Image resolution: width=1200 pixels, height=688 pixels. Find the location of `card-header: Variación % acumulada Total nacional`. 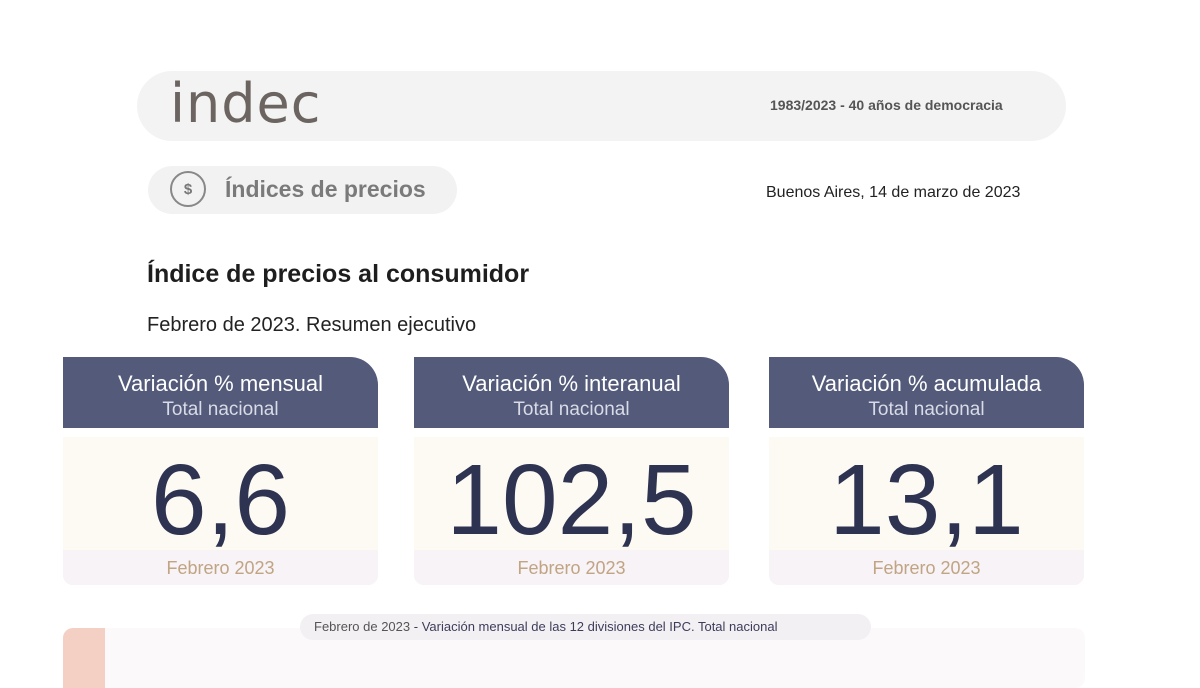

card-header: Variación % acumulada Total nacional is located at coordinates (926, 392).